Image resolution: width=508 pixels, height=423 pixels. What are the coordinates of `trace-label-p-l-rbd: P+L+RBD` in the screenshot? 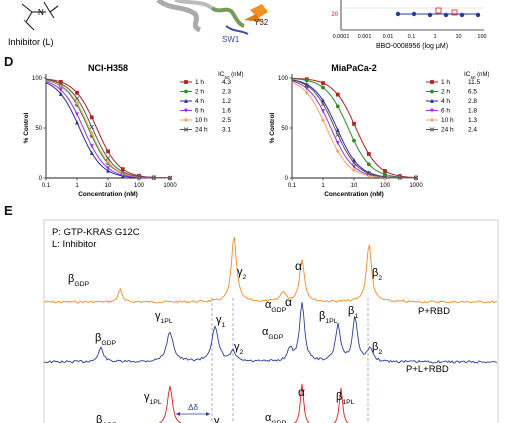 It's located at (427, 369).